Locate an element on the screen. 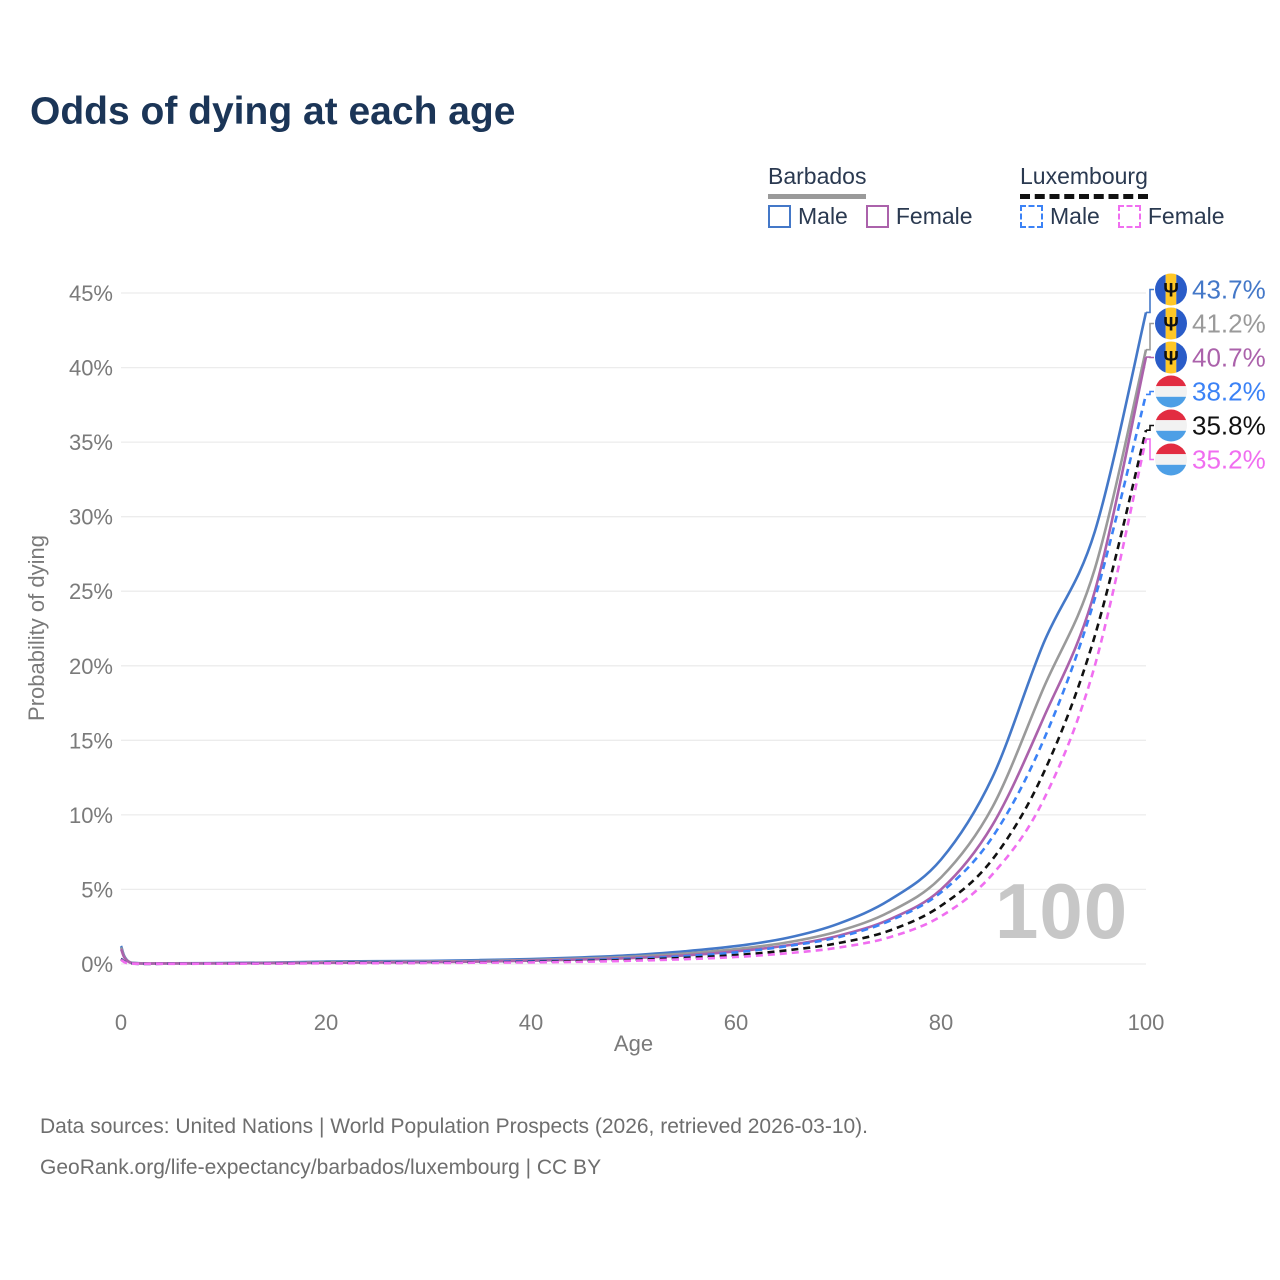  end-label-connector-luxembourg-total is located at coordinates (1150, 427).